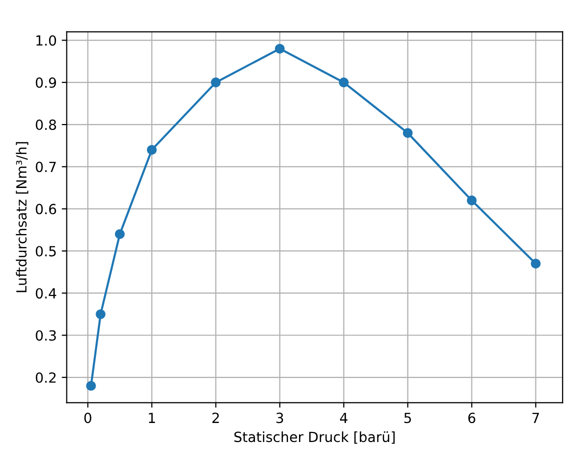 This screenshot has width=580, height=455. Describe the element at coordinates (535, 417) in the screenshot. I see `x-tick-label: 7` at that location.